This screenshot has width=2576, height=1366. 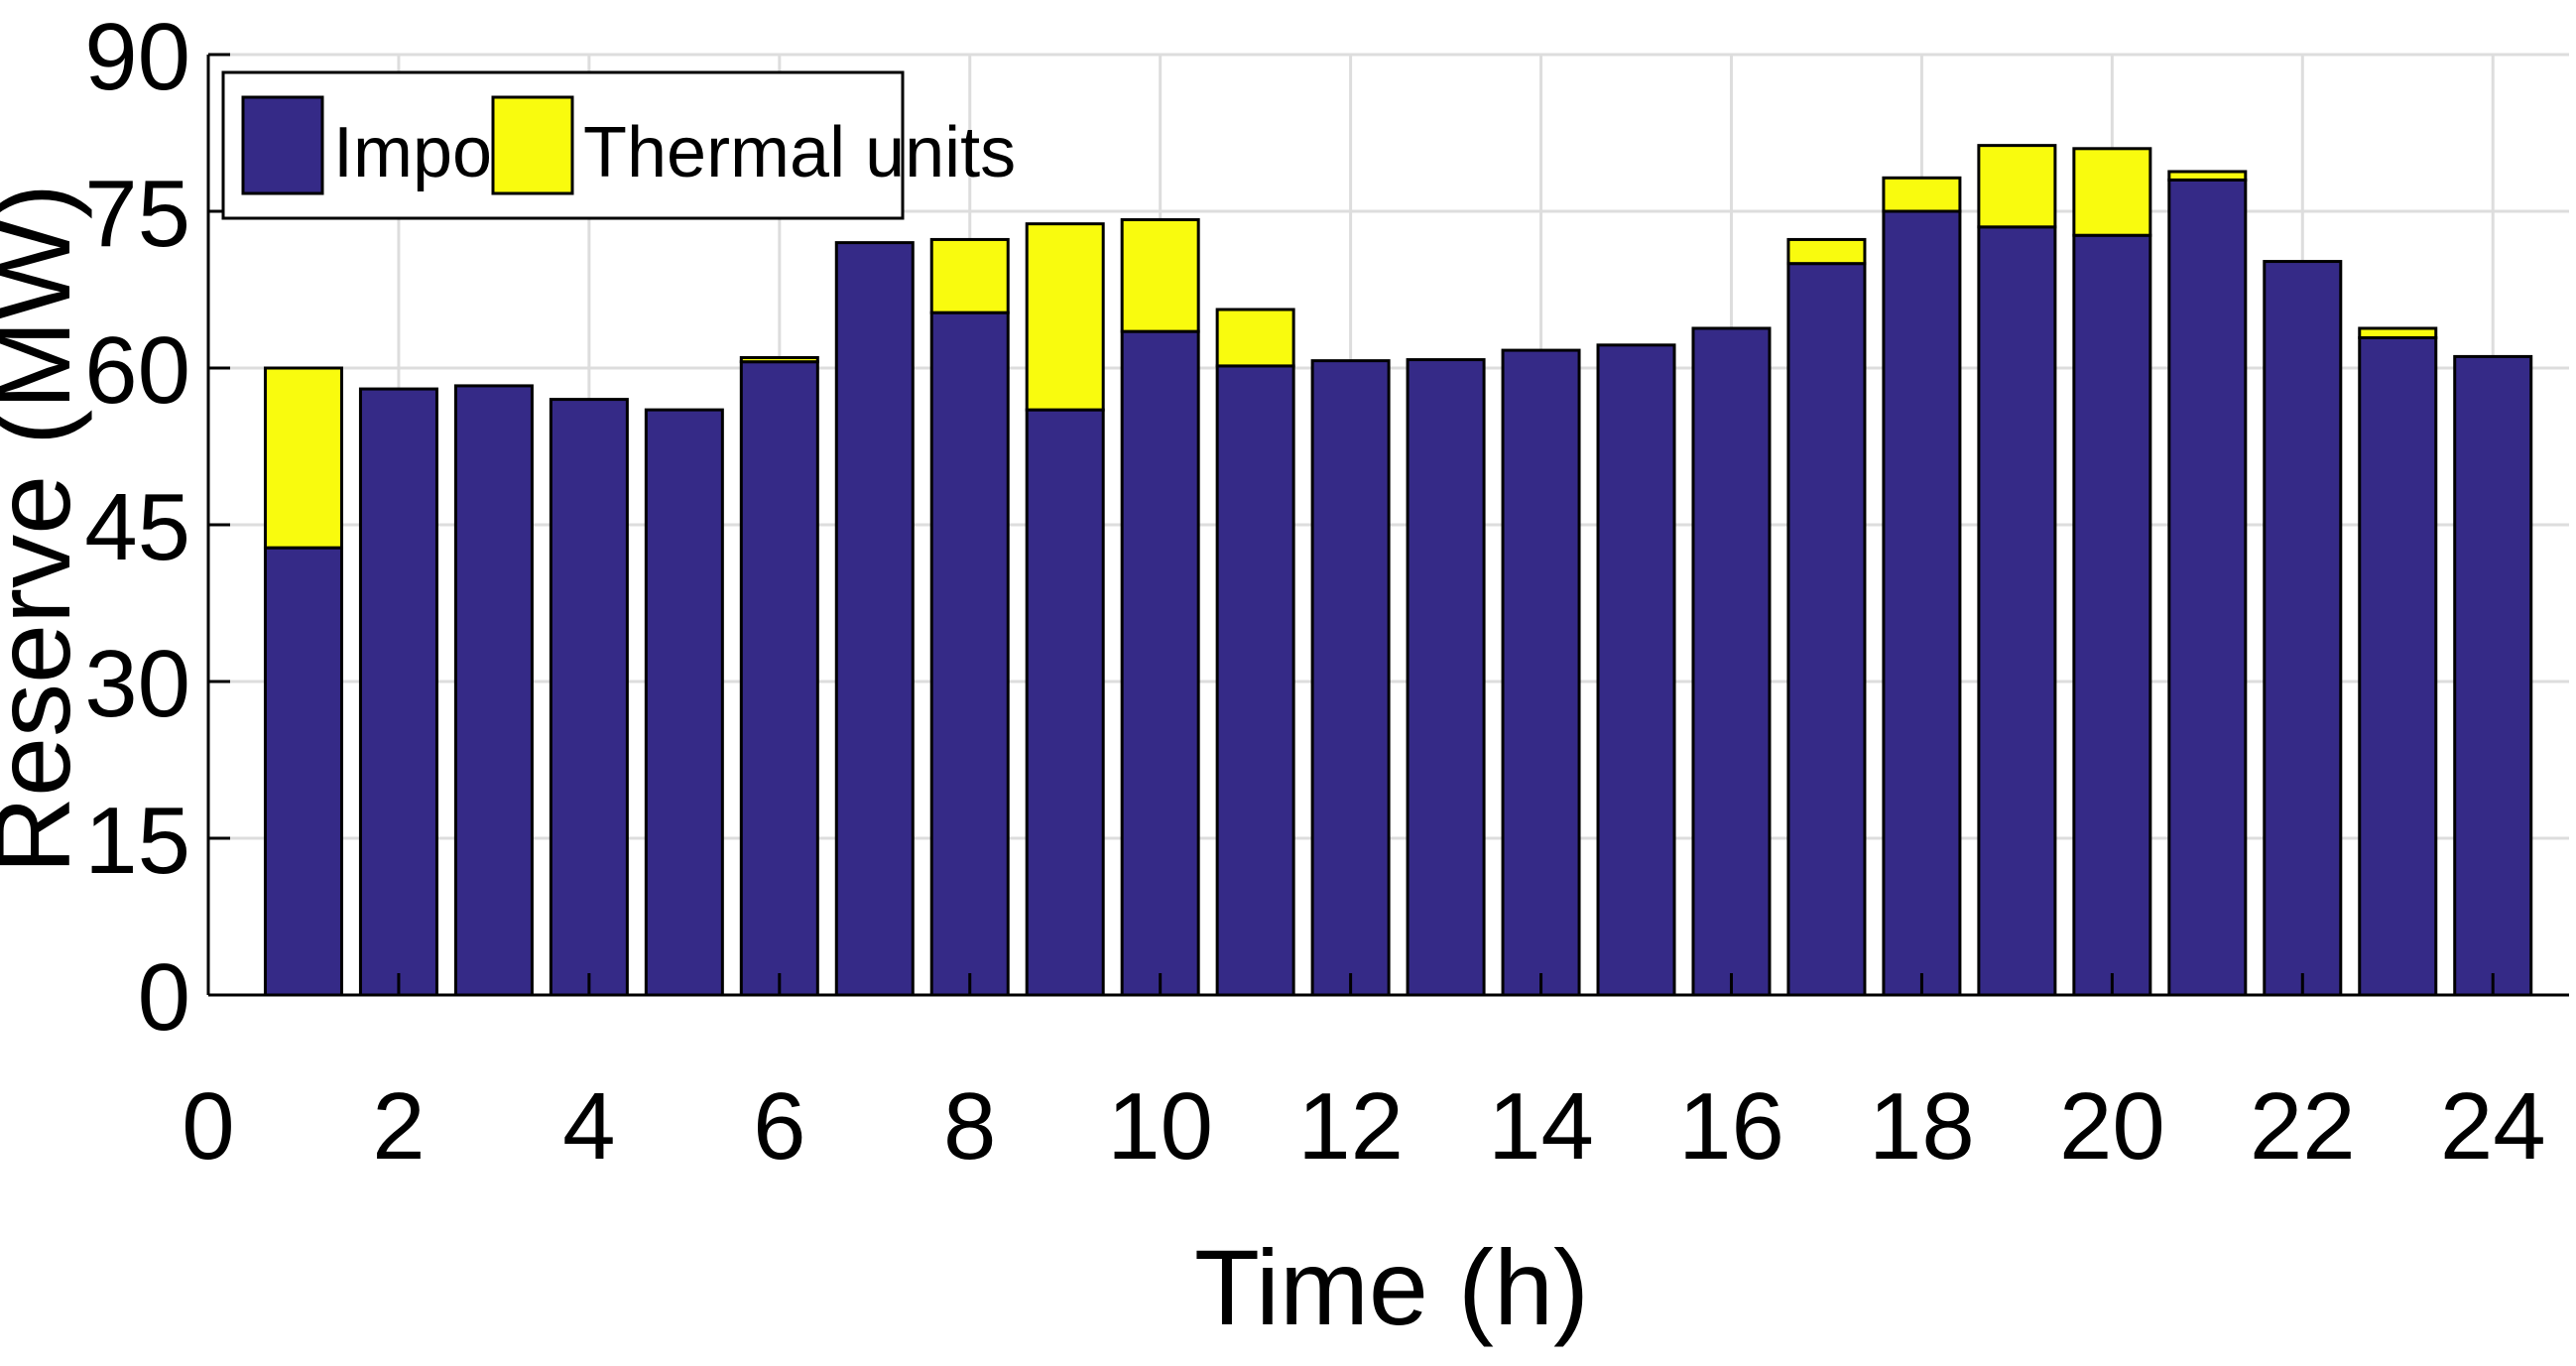 I want to click on y-tick-label-75: 75, so click(x=137, y=214).